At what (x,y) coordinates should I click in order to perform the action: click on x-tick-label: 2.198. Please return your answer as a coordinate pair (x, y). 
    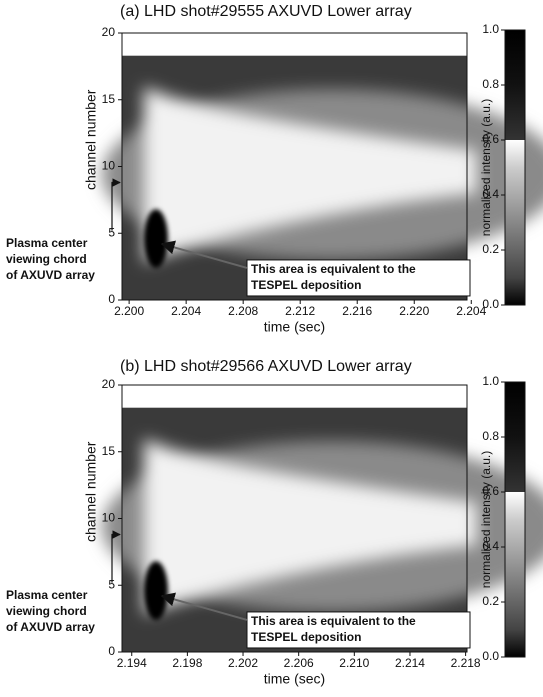
    Looking at the image, I should click on (187, 663).